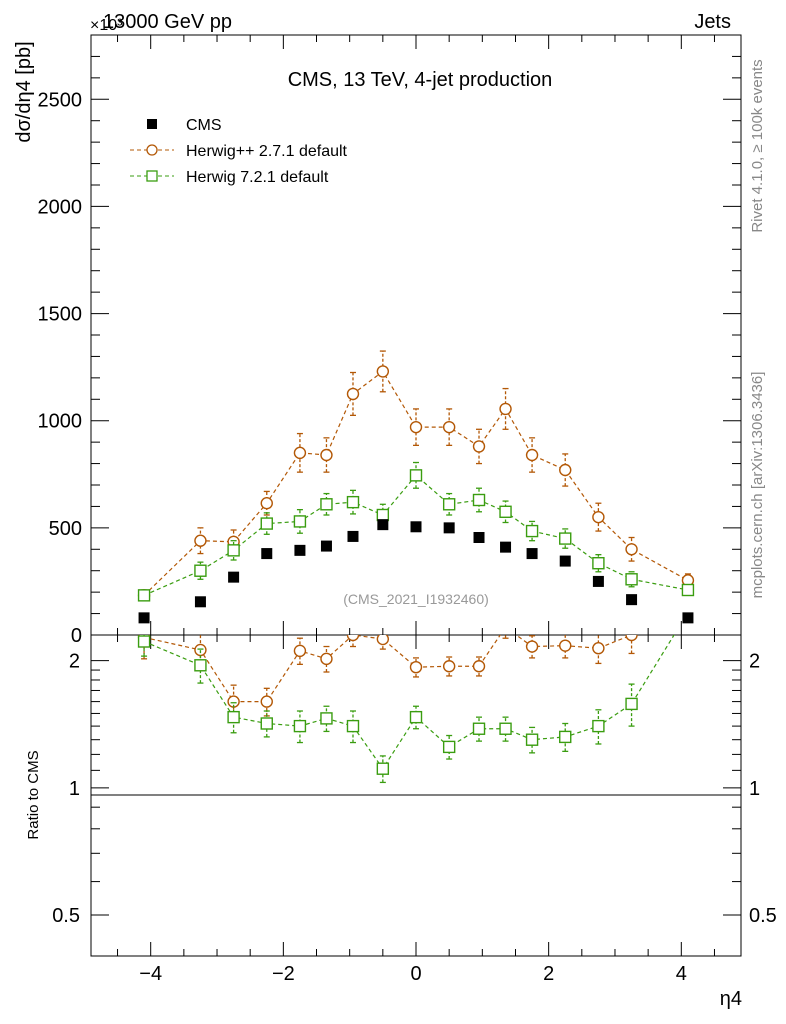  Describe the element at coordinates (754, 662) in the screenshot. I see `ratio-tick-label-right: 2` at that location.